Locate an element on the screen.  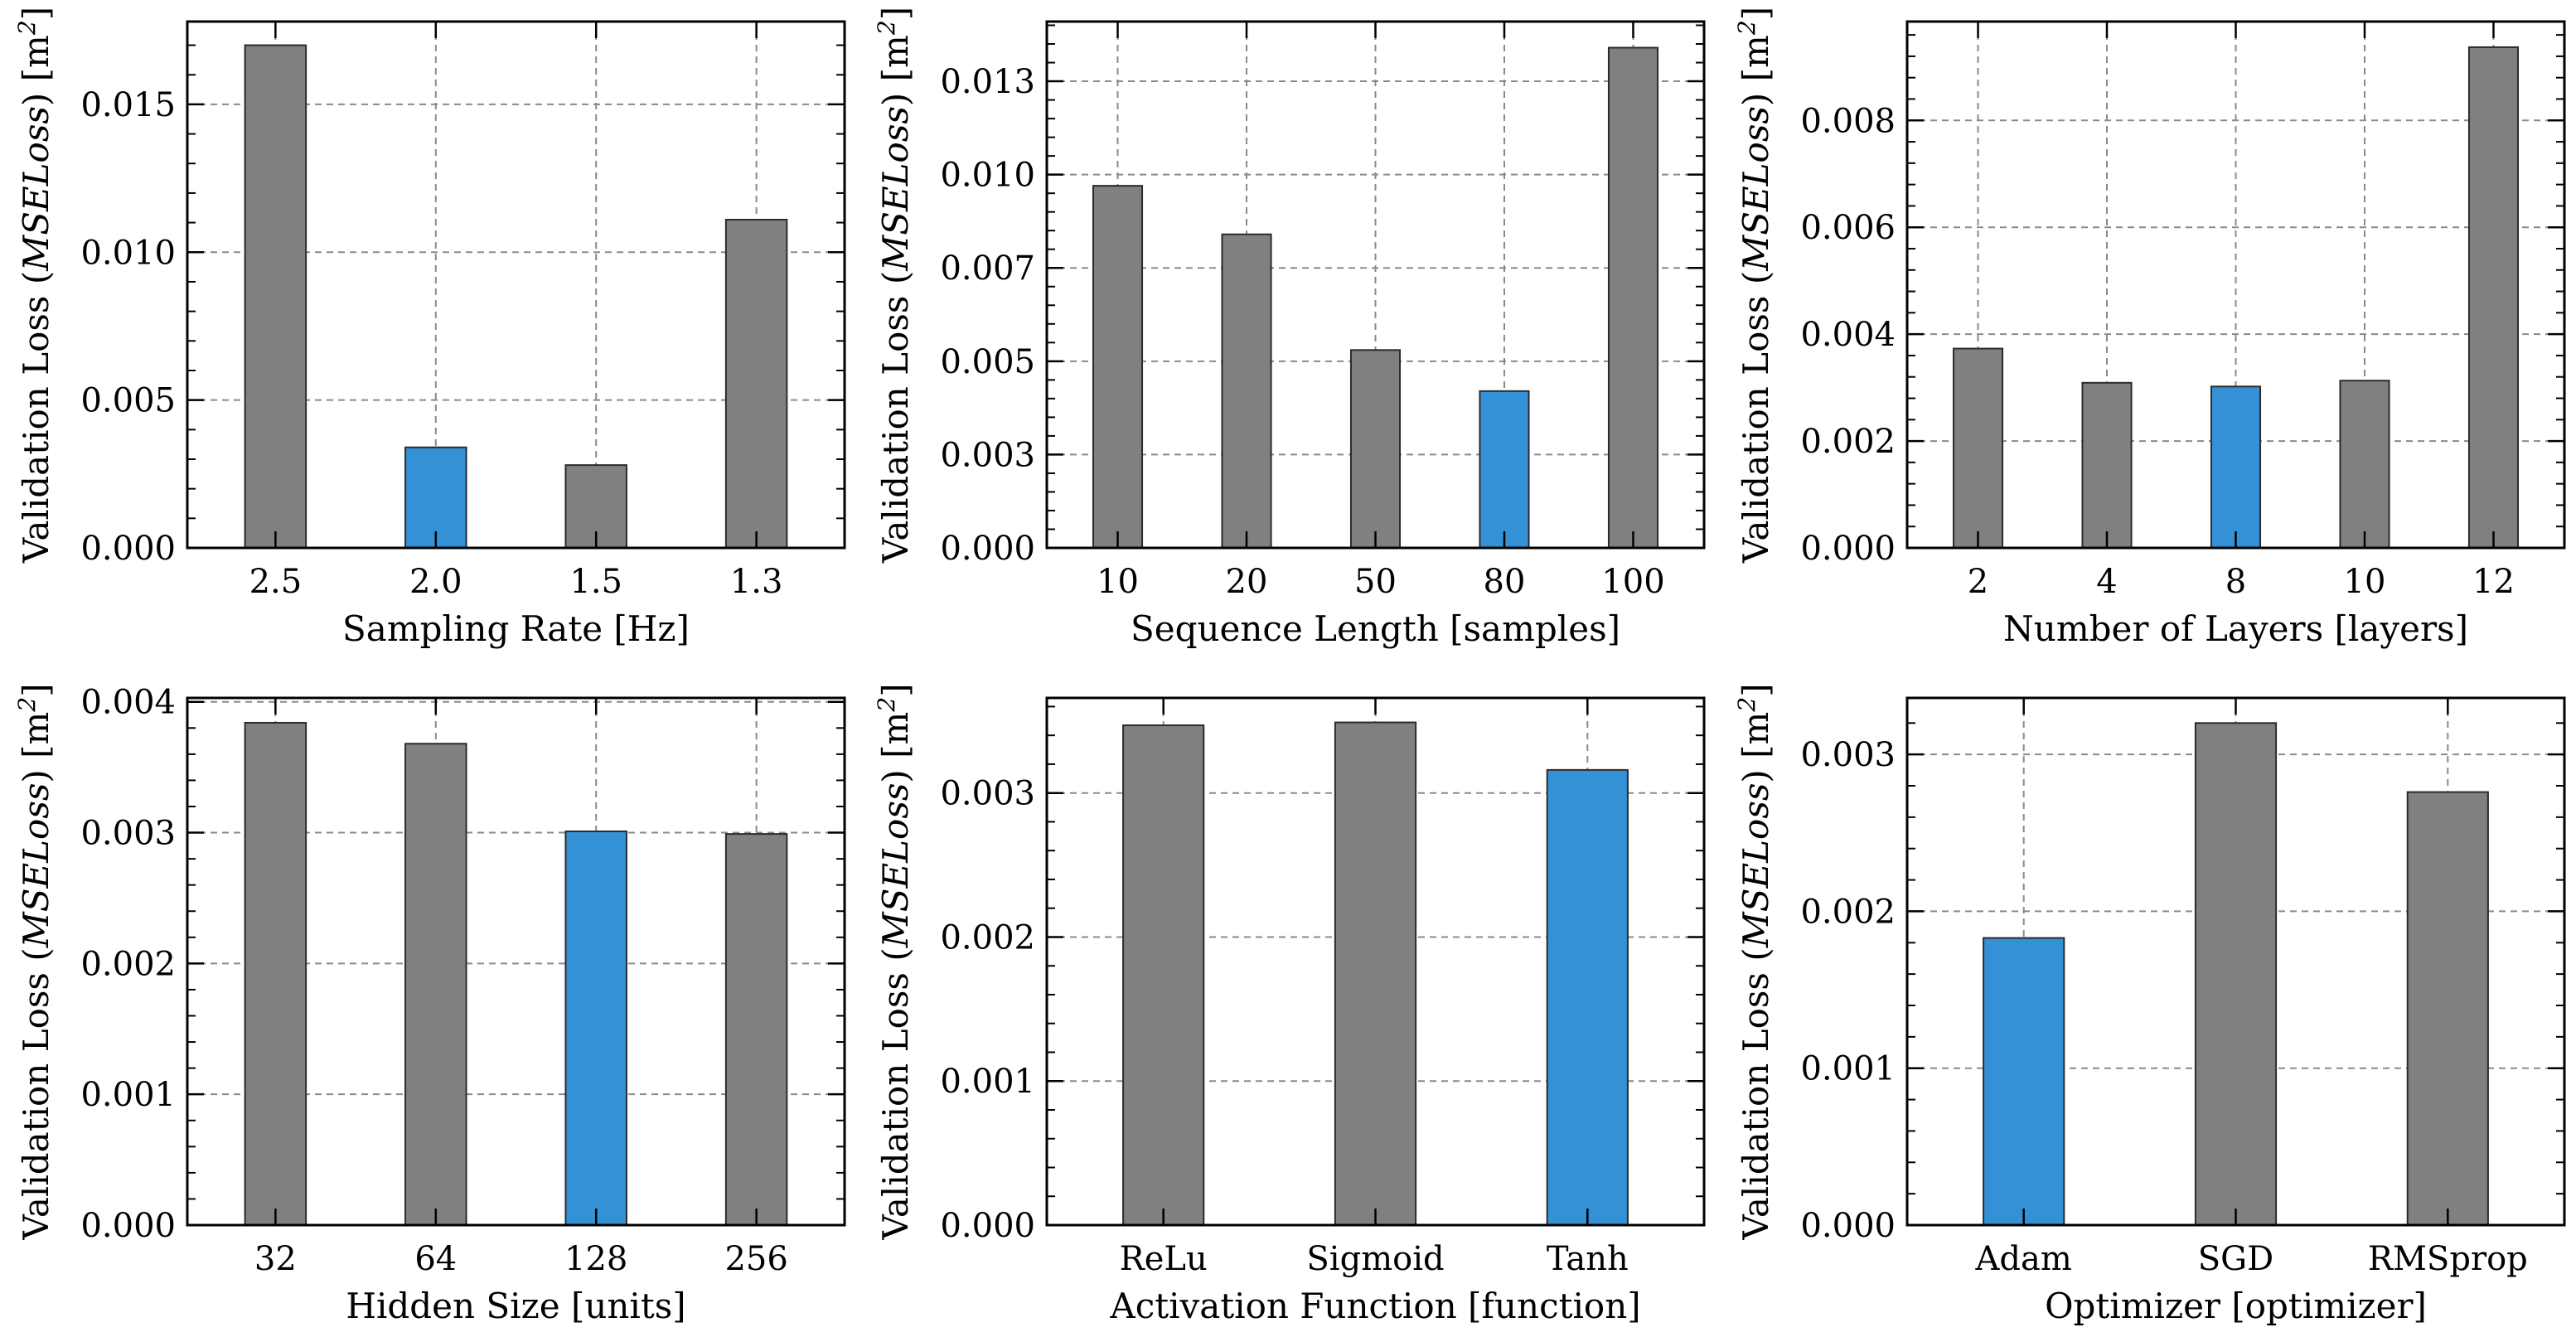
x-tick-label: 1.5 is located at coordinates (595, 582).